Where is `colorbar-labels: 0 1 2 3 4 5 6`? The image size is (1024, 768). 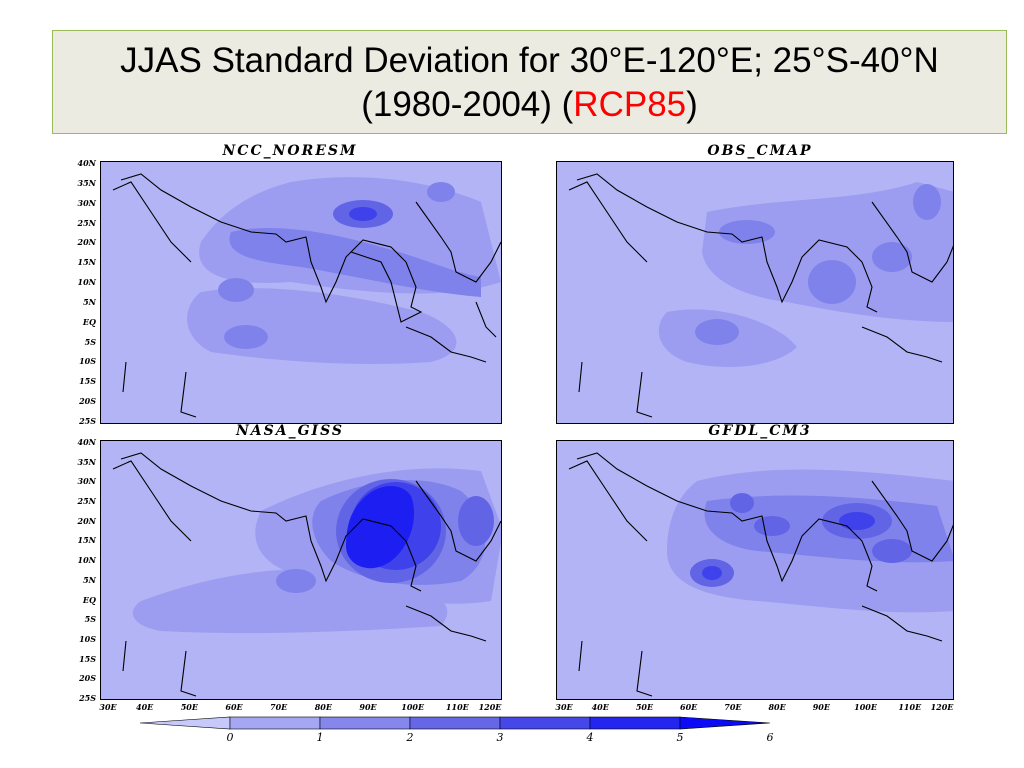 colorbar-labels: 0 1 2 3 4 5 6 is located at coordinates (505, 739).